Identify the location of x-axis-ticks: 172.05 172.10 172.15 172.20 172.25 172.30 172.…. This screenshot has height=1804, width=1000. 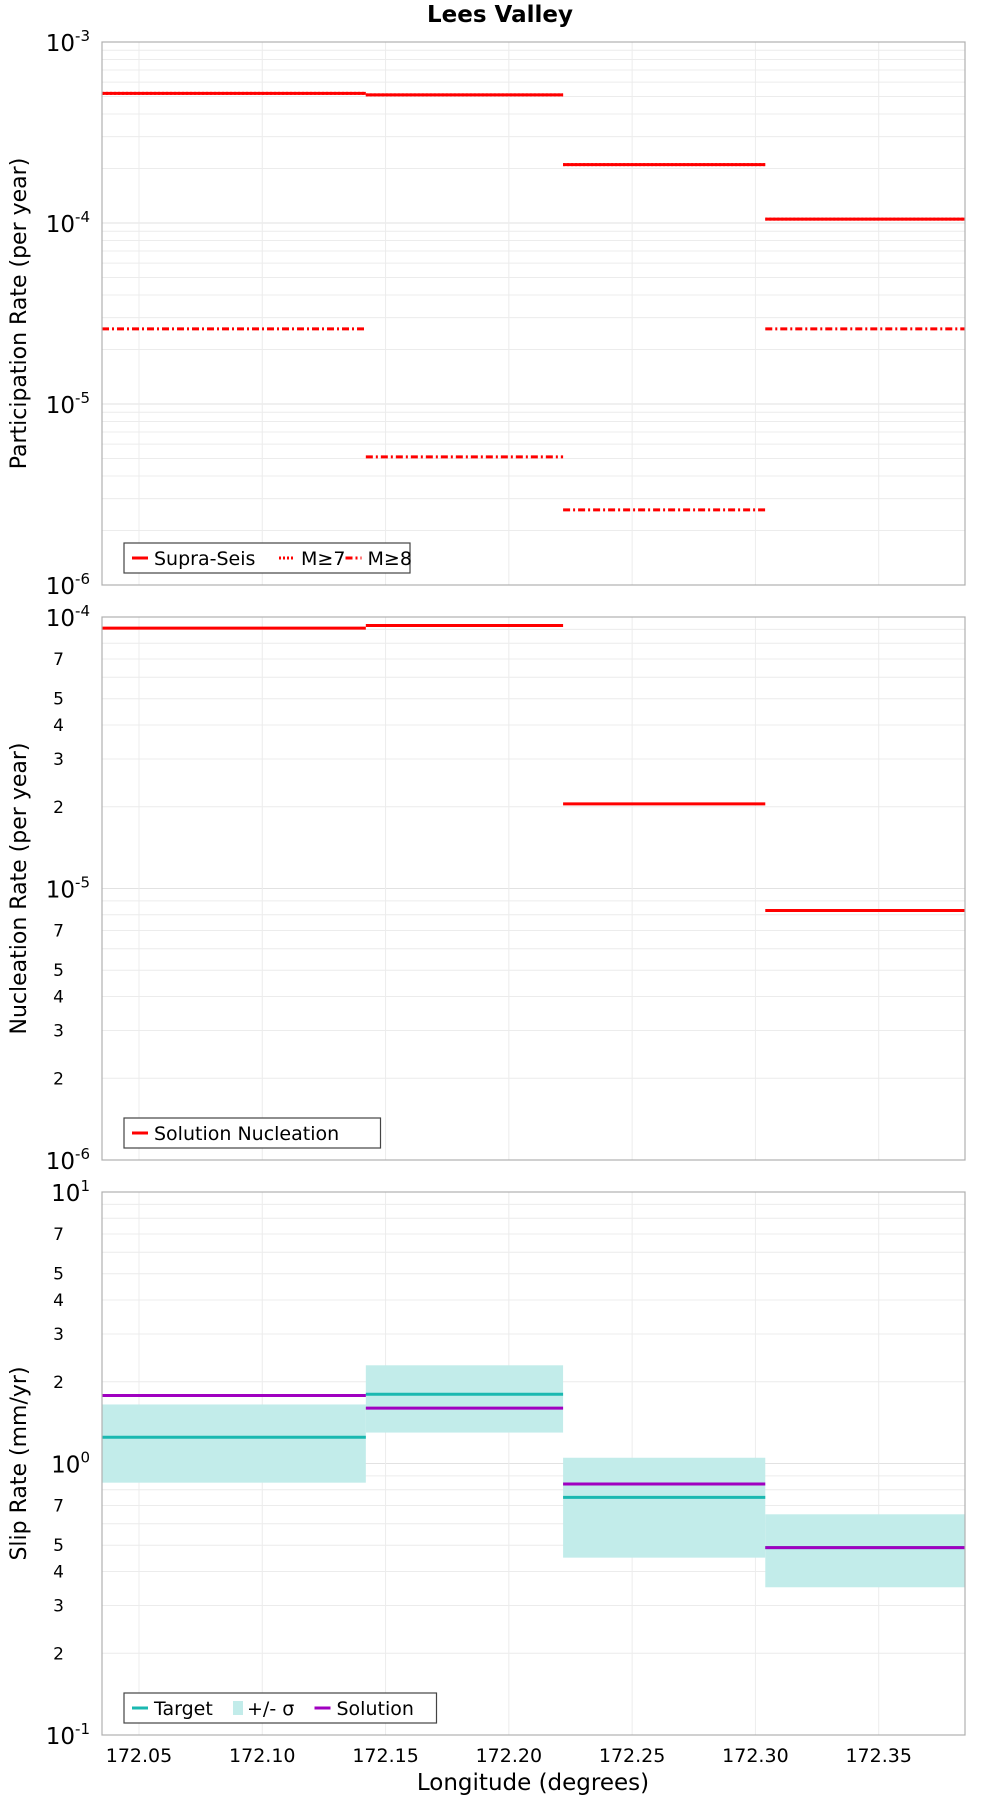
(509, 1756).